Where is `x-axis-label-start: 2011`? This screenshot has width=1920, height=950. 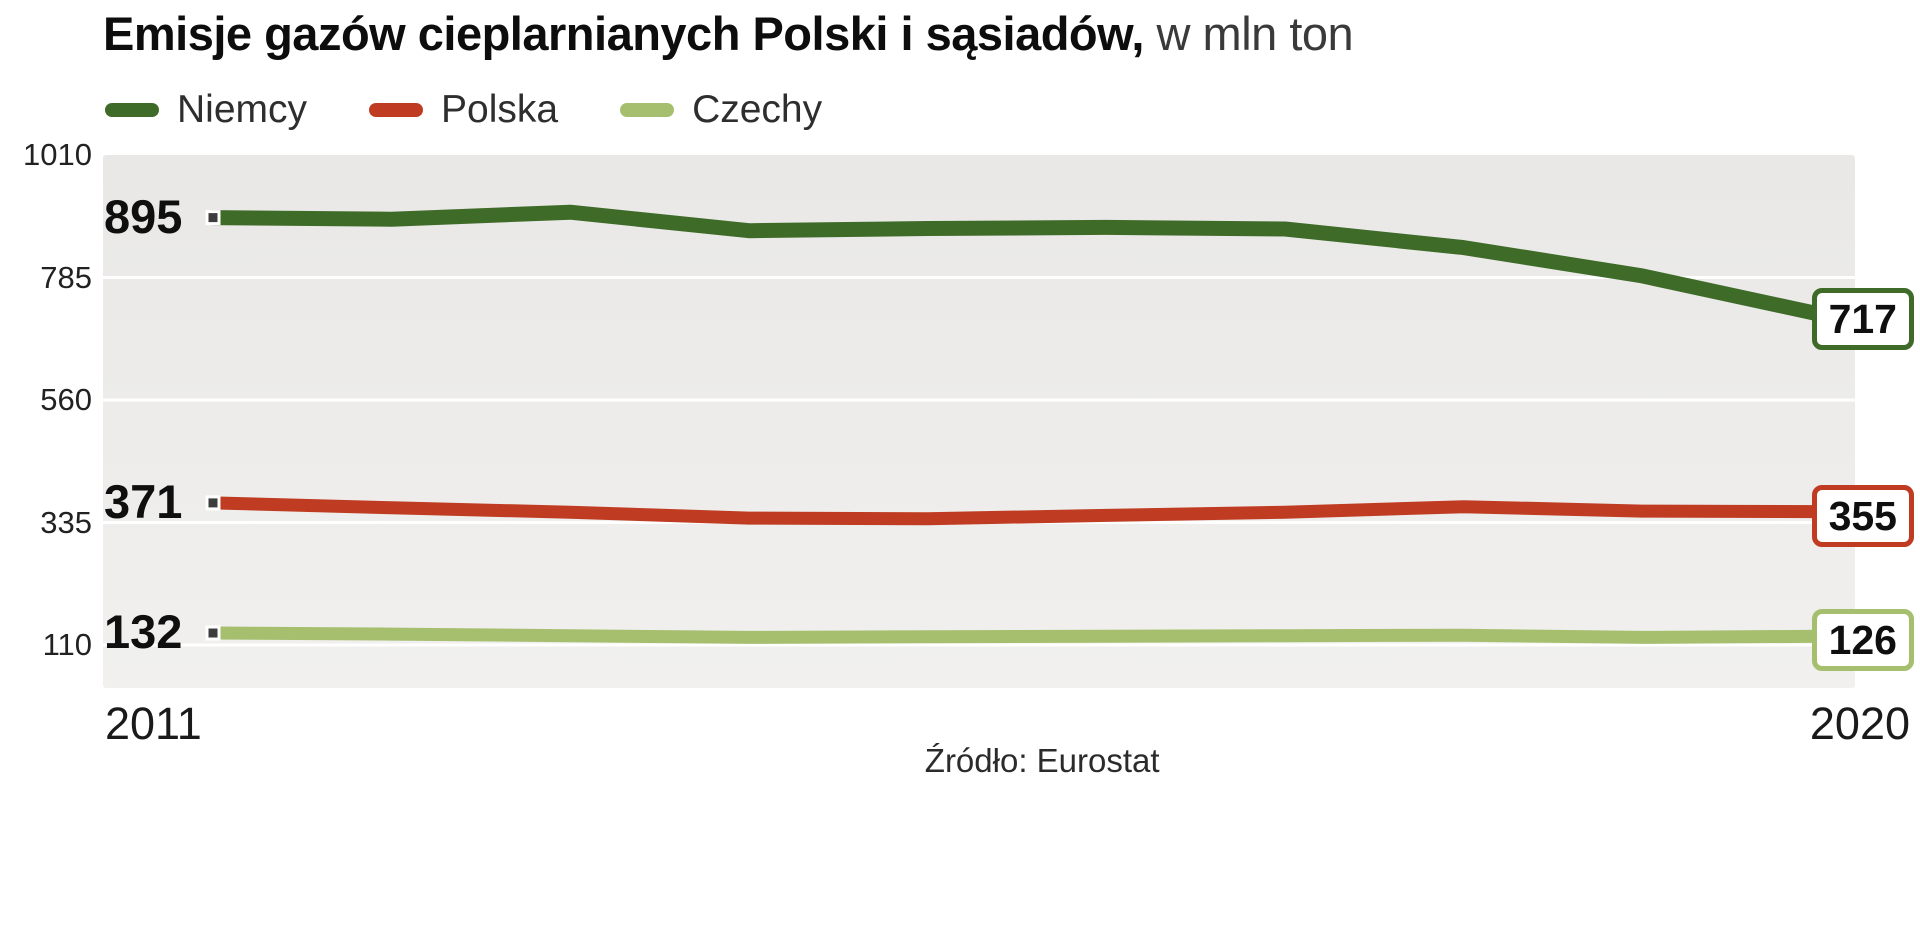
x-axis-label-start: 2011 is located at coordinates (153, 723).